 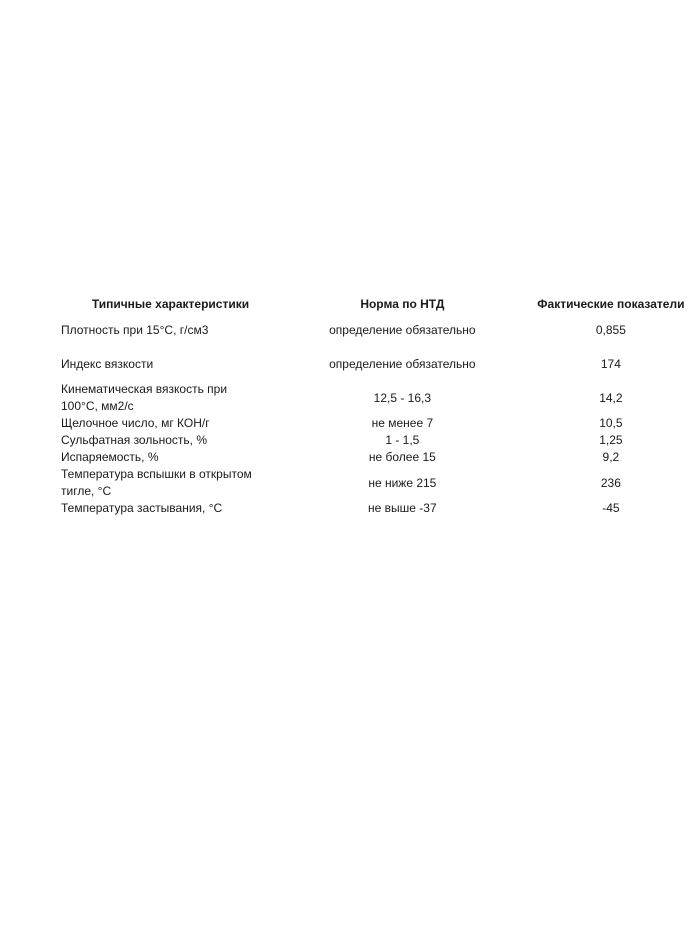 I want to click on cell-characteristic: Плотность при 15°С, г/см3, so click(x=135, y=329).